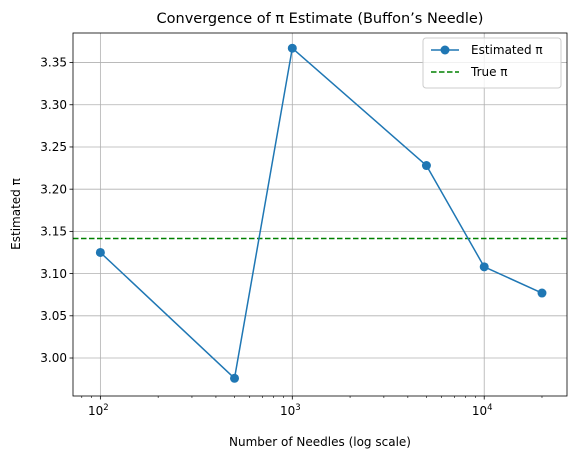 This screenshot has height=459, width=576. I want to click on y-tick-label: 3.35, so click(53, 63).